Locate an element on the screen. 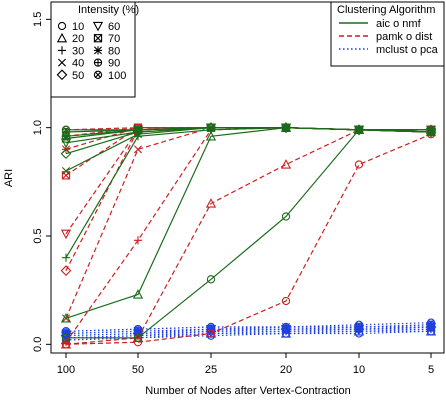 Image resolution: width=446 pixels, height=404 pixels. x-tick-label: 5 is located at coordinates (431, 370).